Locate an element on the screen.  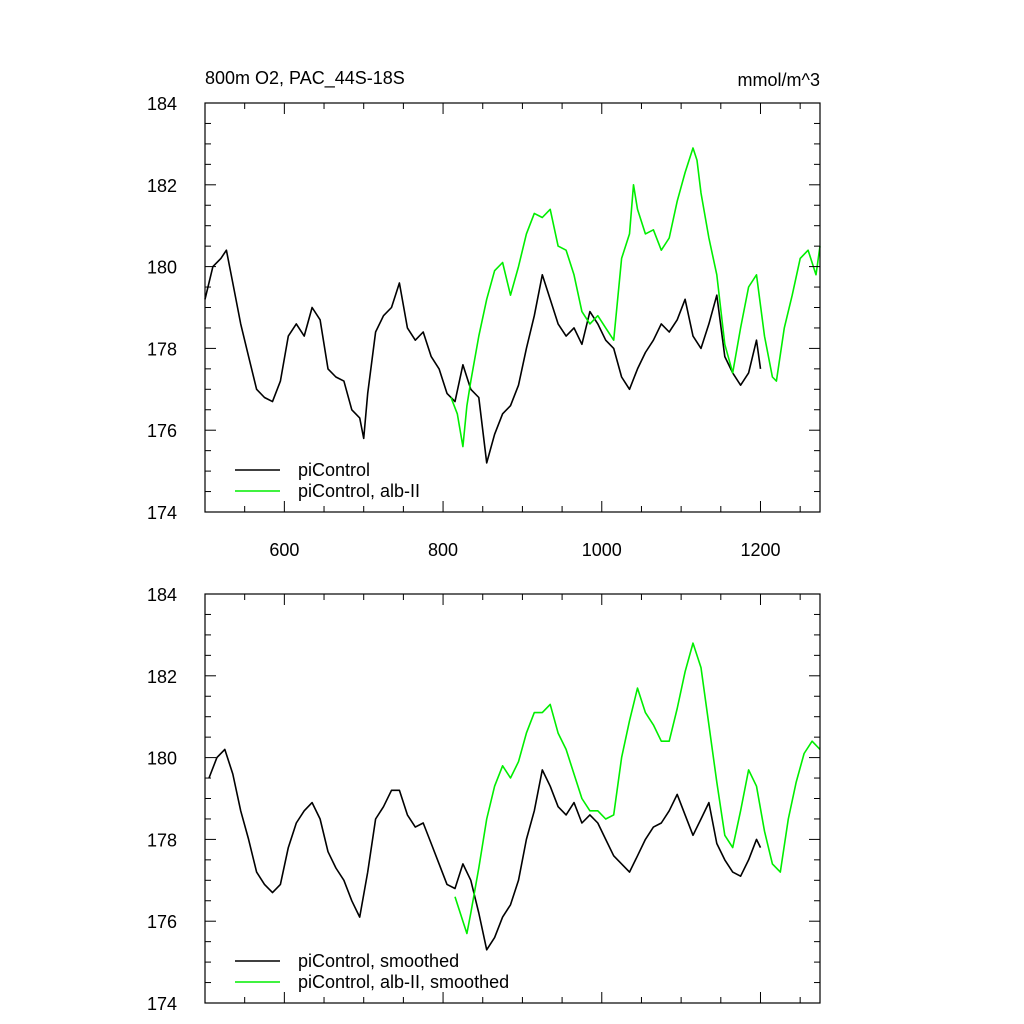
top-legend: piControl piControl, alb-II is located at coordinates (327, 480).